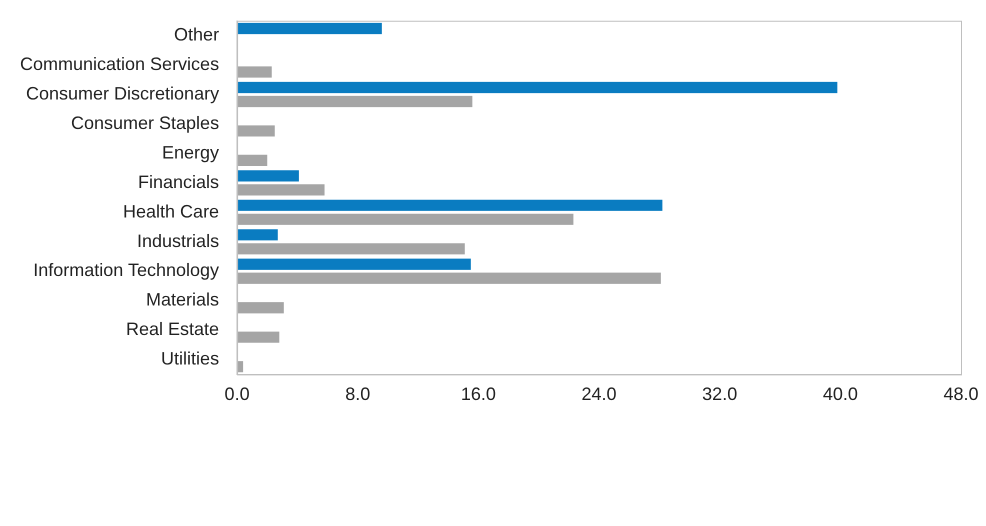 The width and height of the screenshot is (986, 526). Describe the element at coordinates (840, 394) in the screenshot. I see `x-tick-label: 40.0` at that location.